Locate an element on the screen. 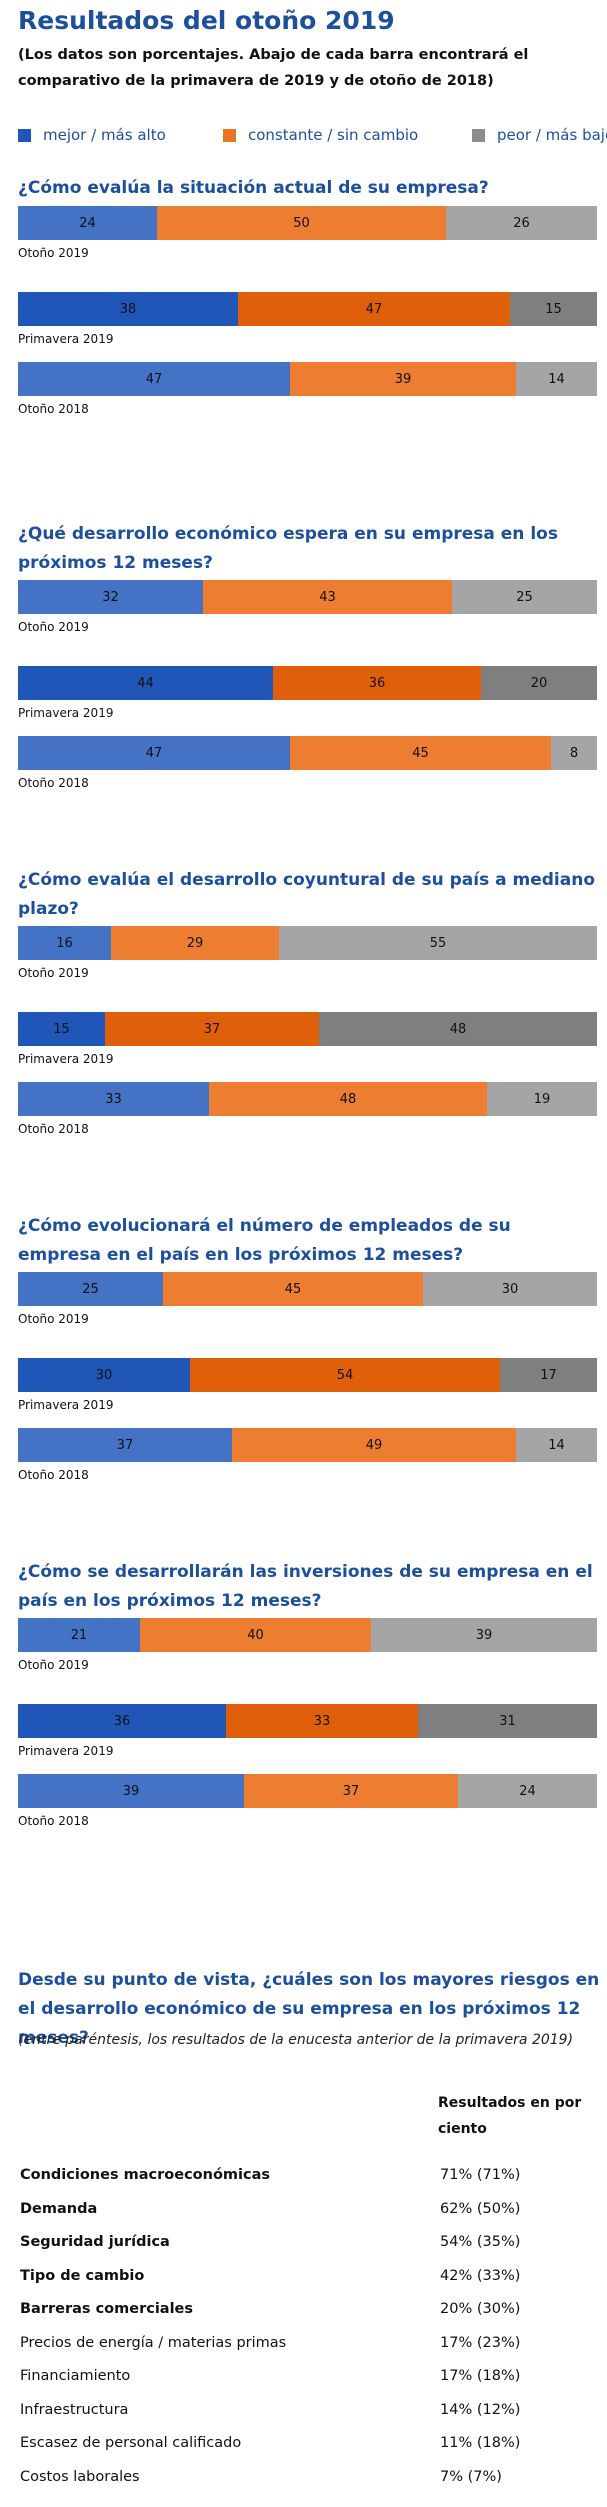 Image resolution: width=607 pixels, height=2507 pixels. risk-label: Escasez de personal calificado is located at coordinates (131, 2443).